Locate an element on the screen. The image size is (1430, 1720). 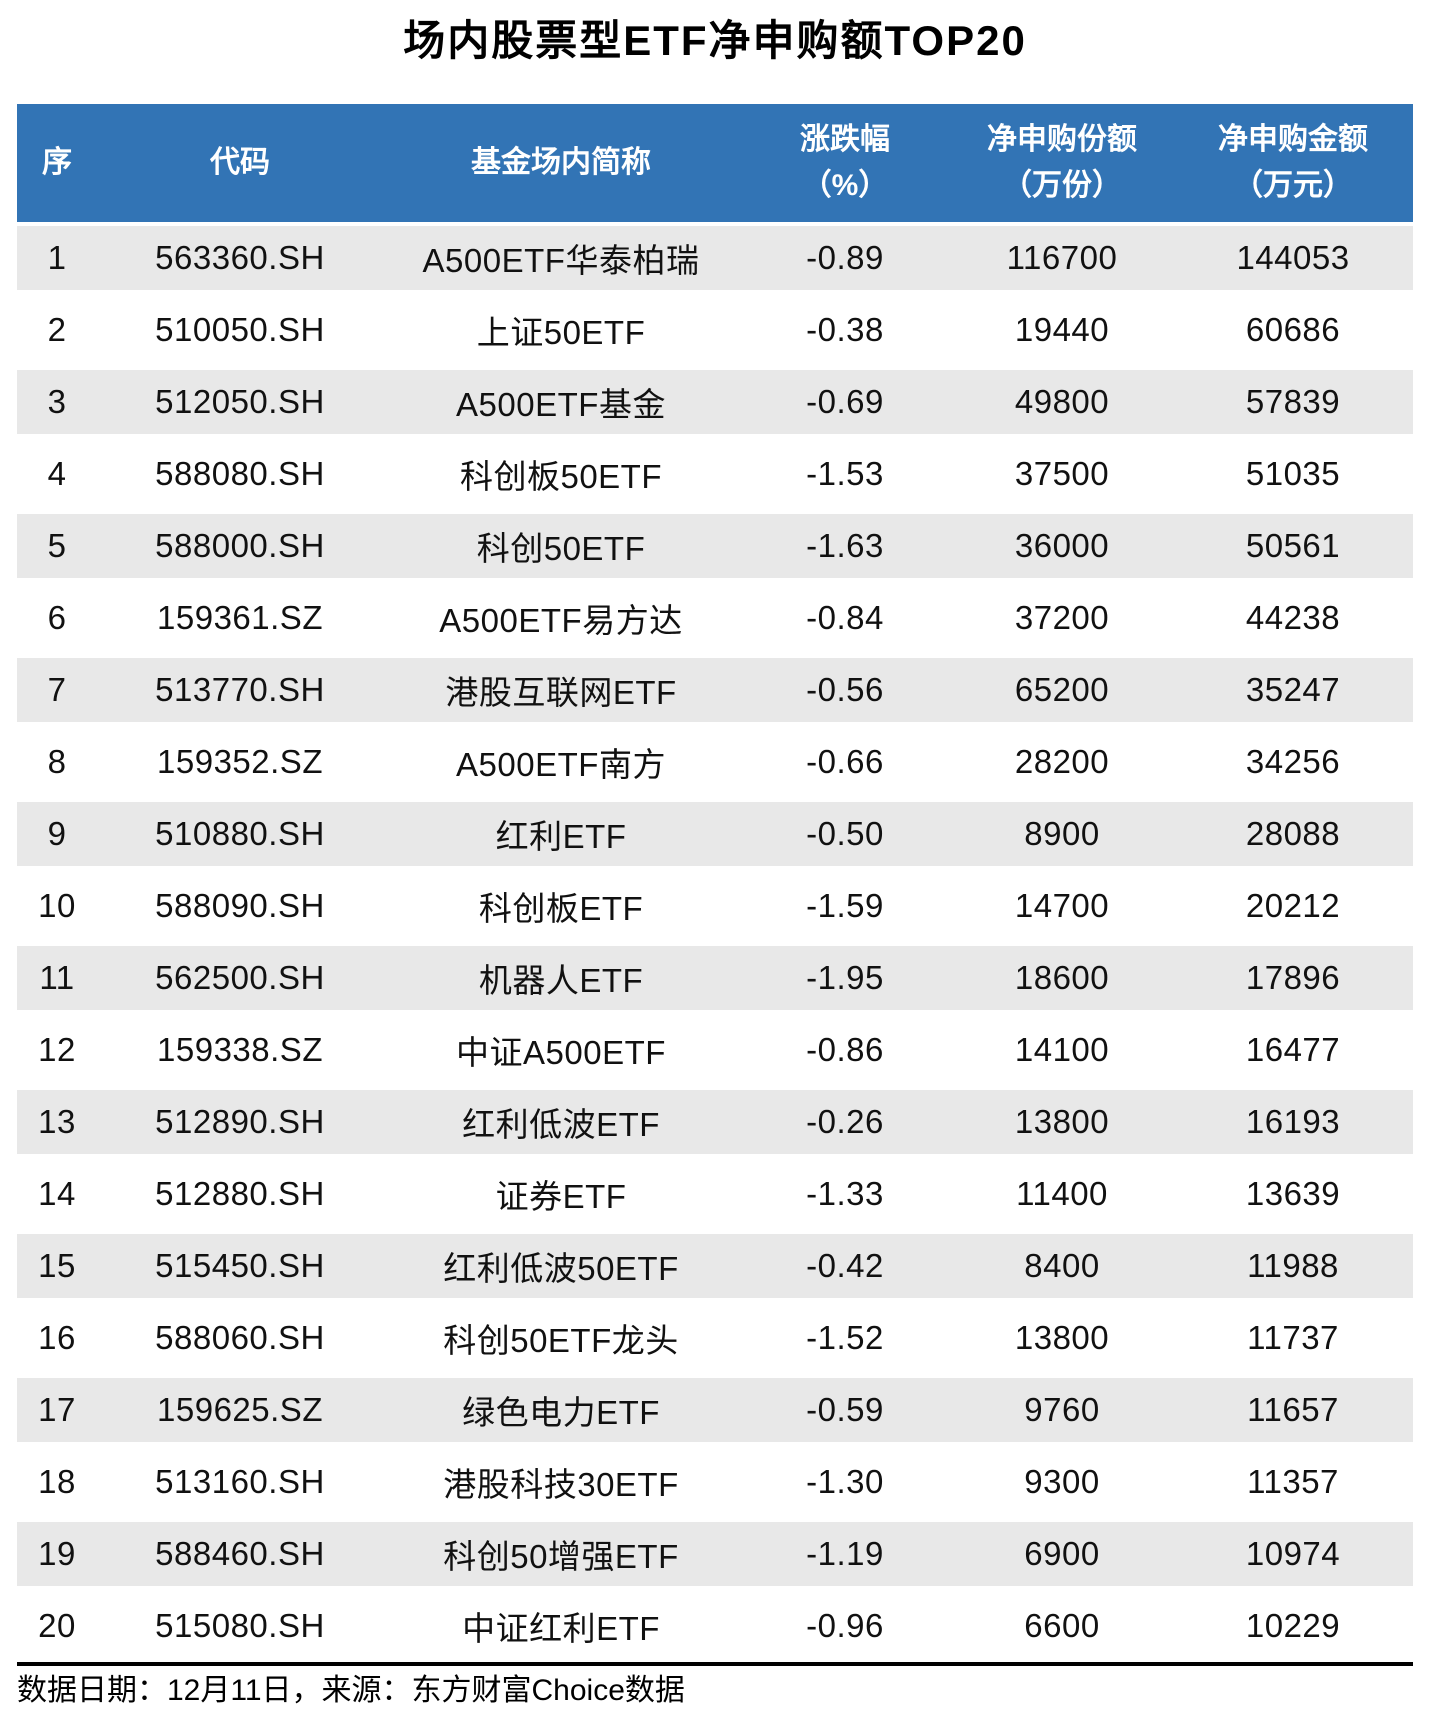
change-cell: -1.95 is located at coordinates (845, 977).